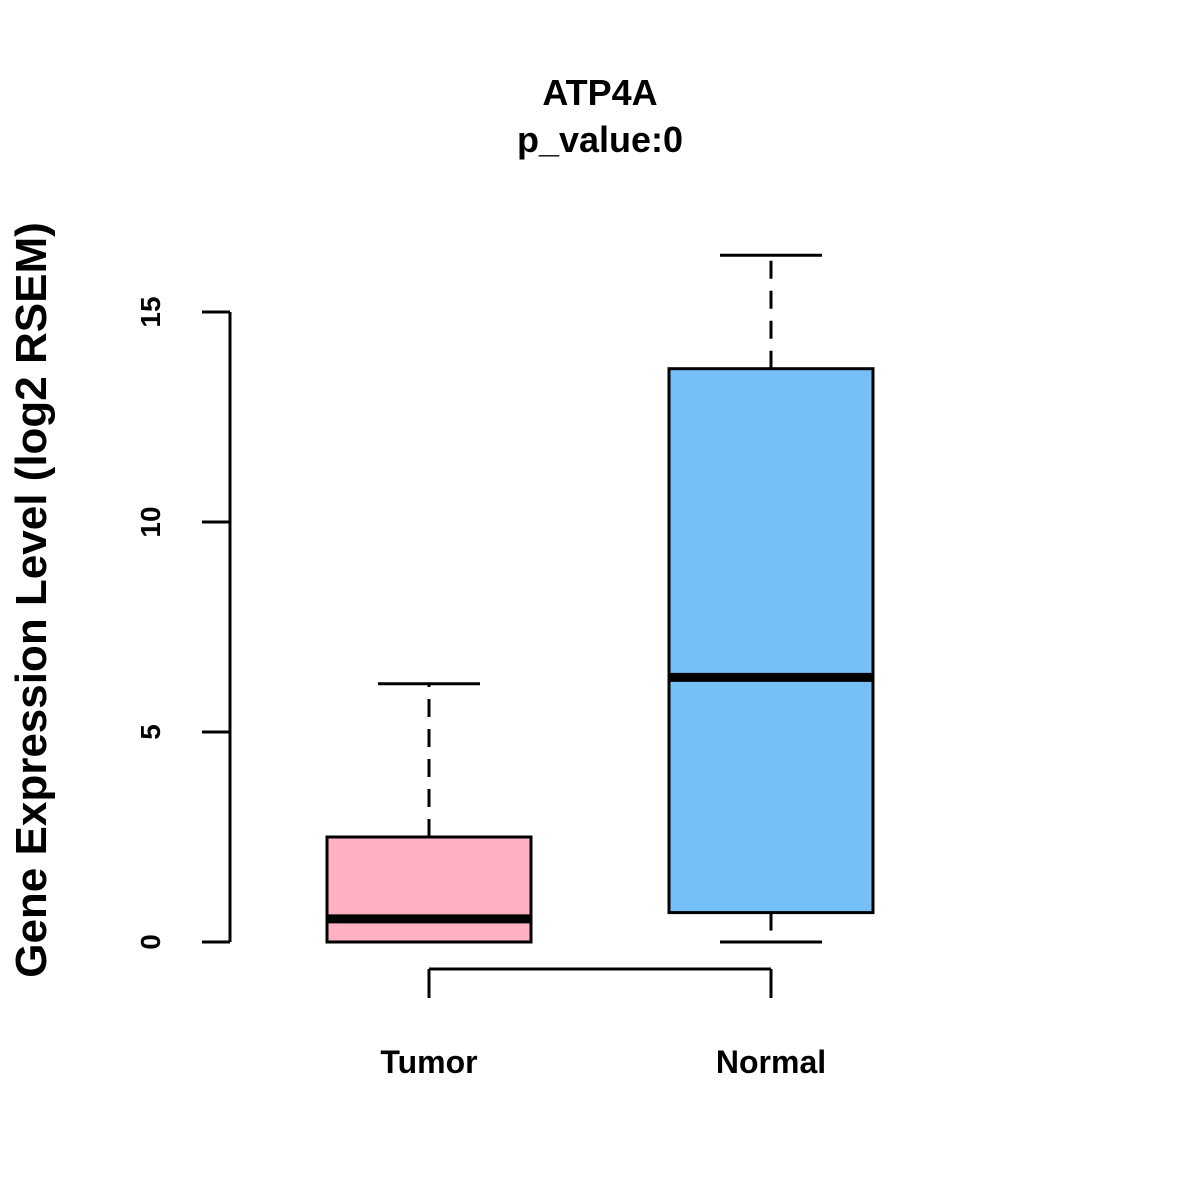  What do you see at coordinates (603, 1062) in the screenshot?
I see `category-labels: Tumor Normal` at bounding box center [603, 1062].